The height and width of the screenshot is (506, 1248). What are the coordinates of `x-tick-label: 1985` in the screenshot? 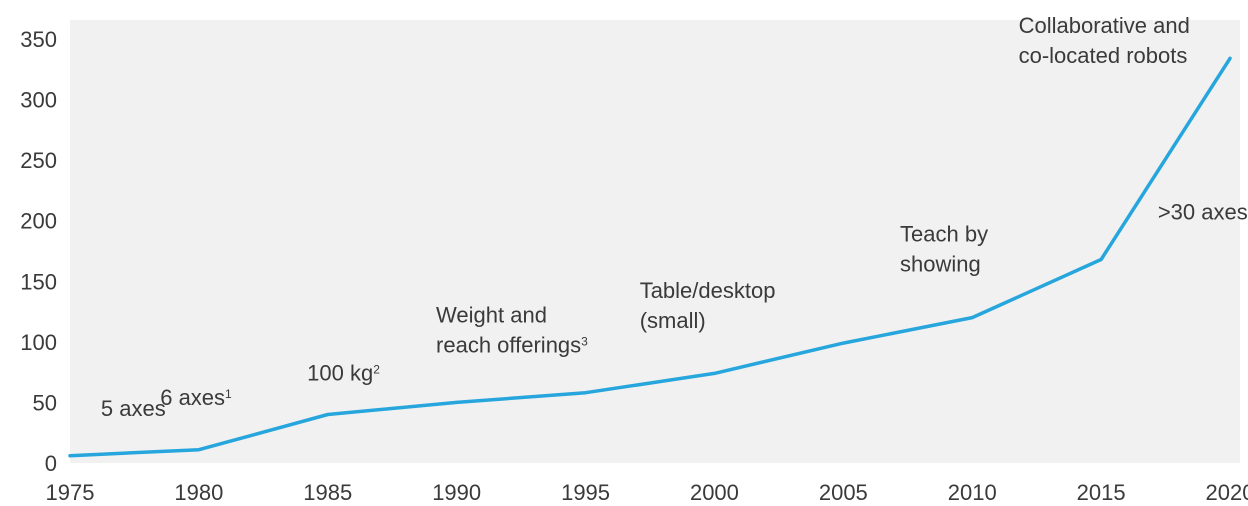 It's located at (327, 492).